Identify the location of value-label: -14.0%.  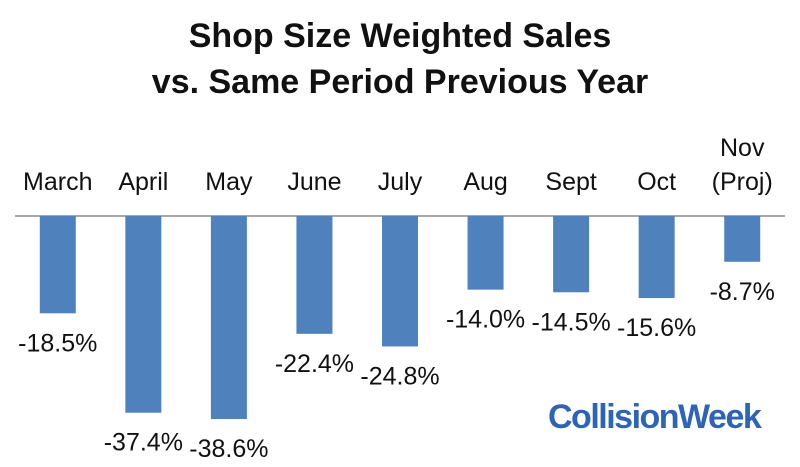
(485, 320).